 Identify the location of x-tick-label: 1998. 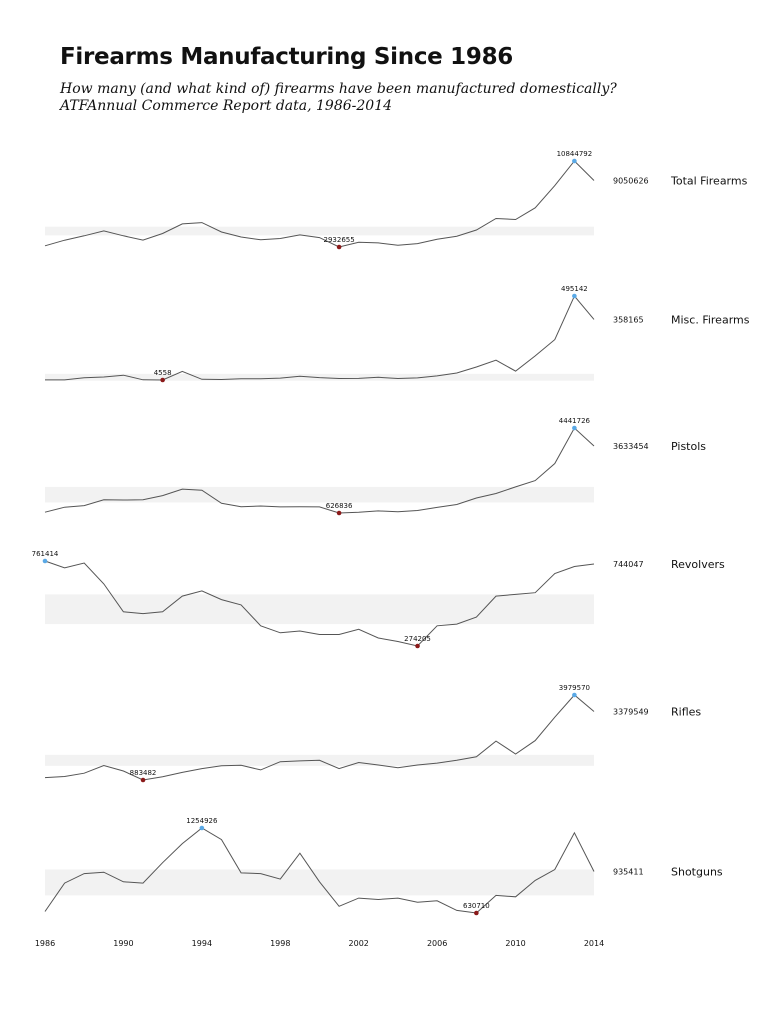
(280, 943).